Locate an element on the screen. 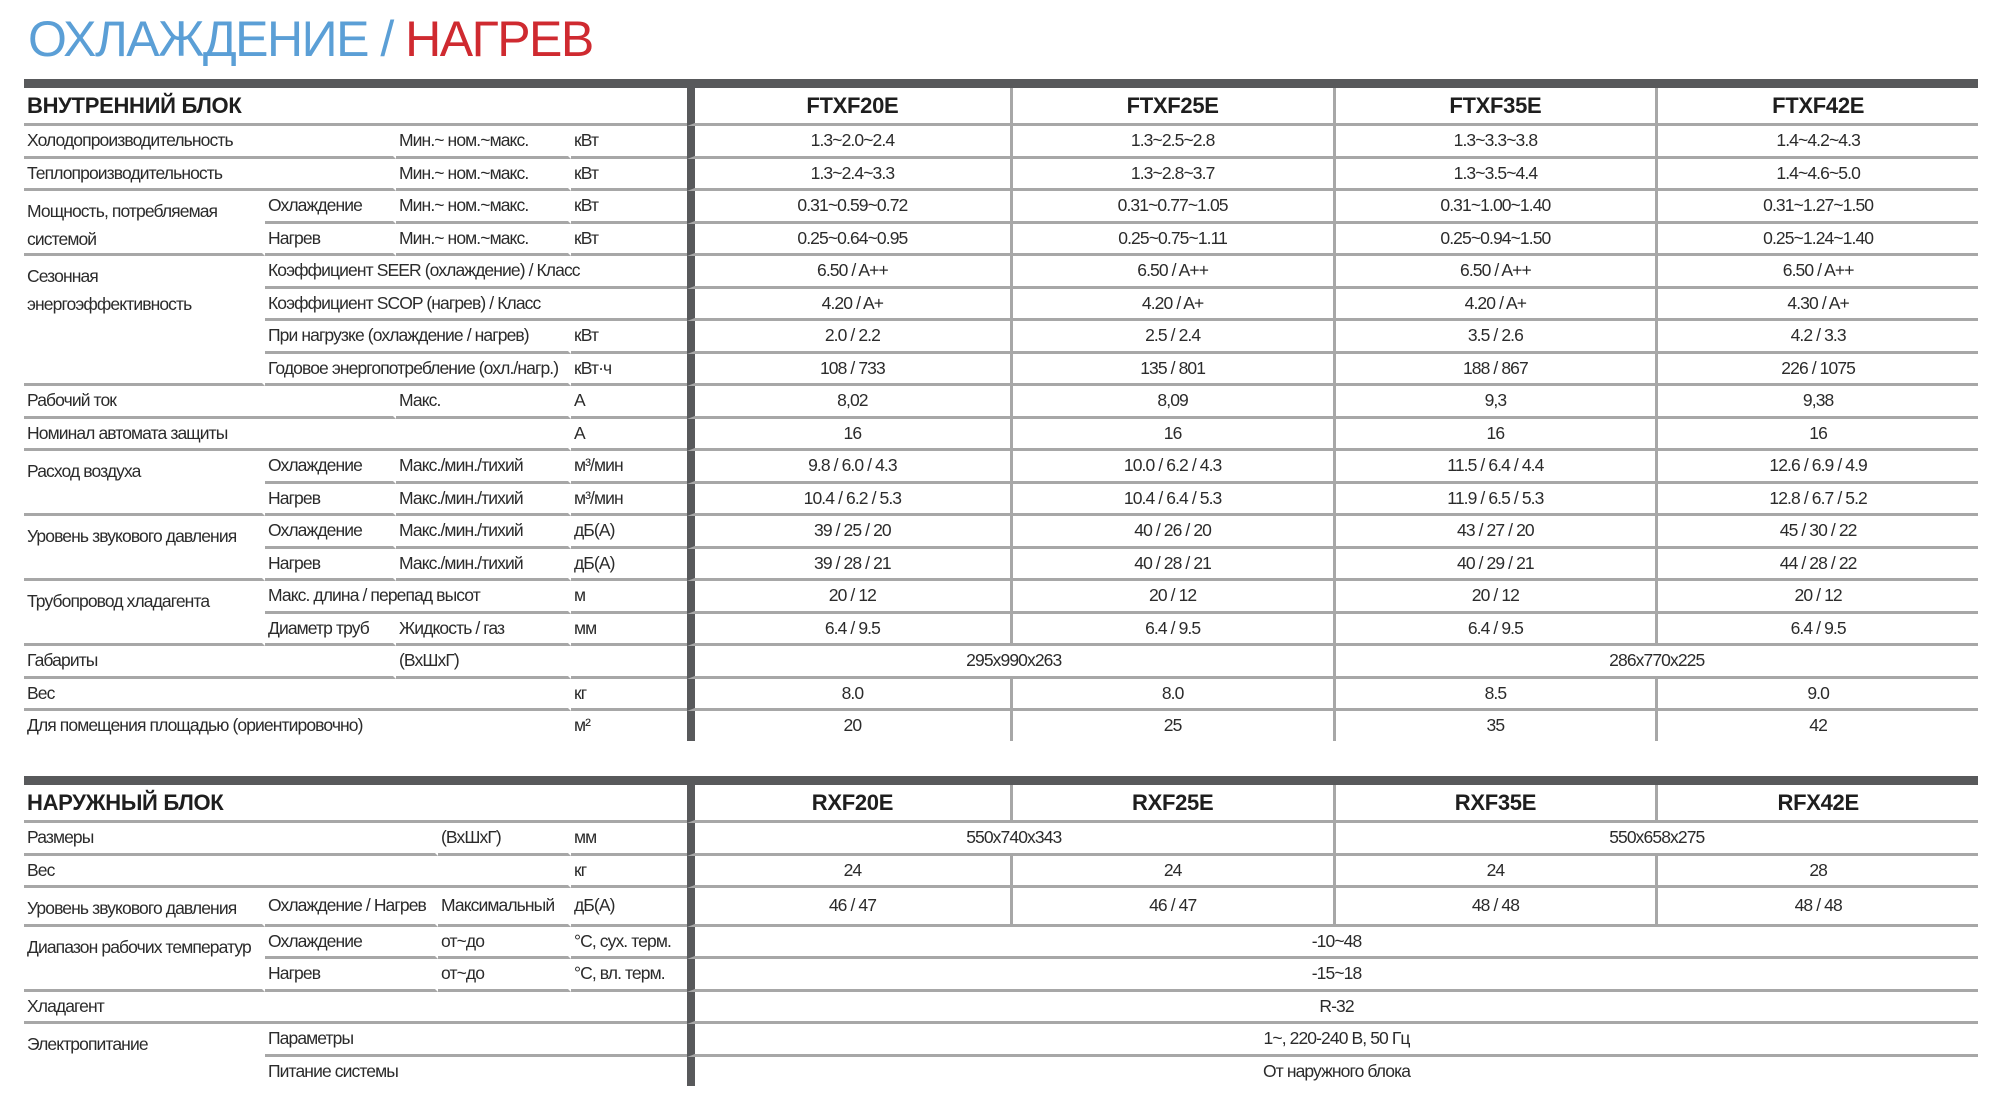 This screenshot has height=1110, width=1995. value-cell: 1~, 220-240 В, 50 Гц is located at coordinates (1333, 1040).